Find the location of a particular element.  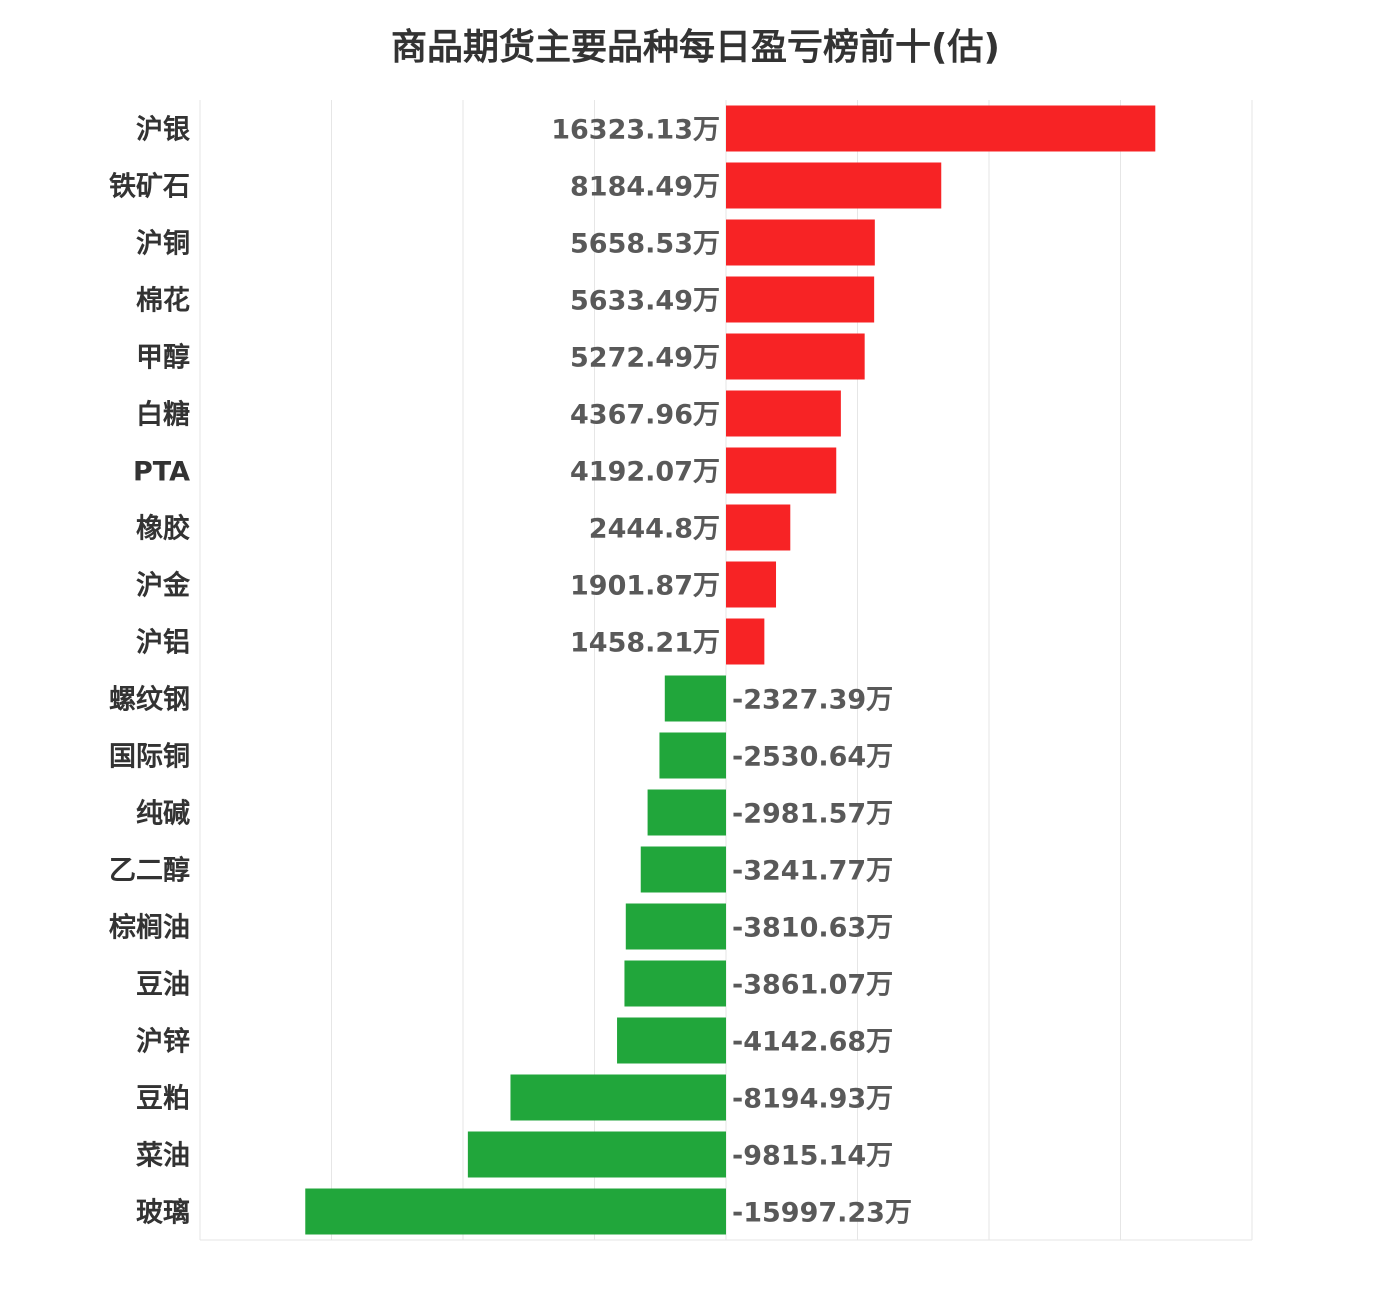

category-label: 沪铝 is located at coordinates (163, 643).